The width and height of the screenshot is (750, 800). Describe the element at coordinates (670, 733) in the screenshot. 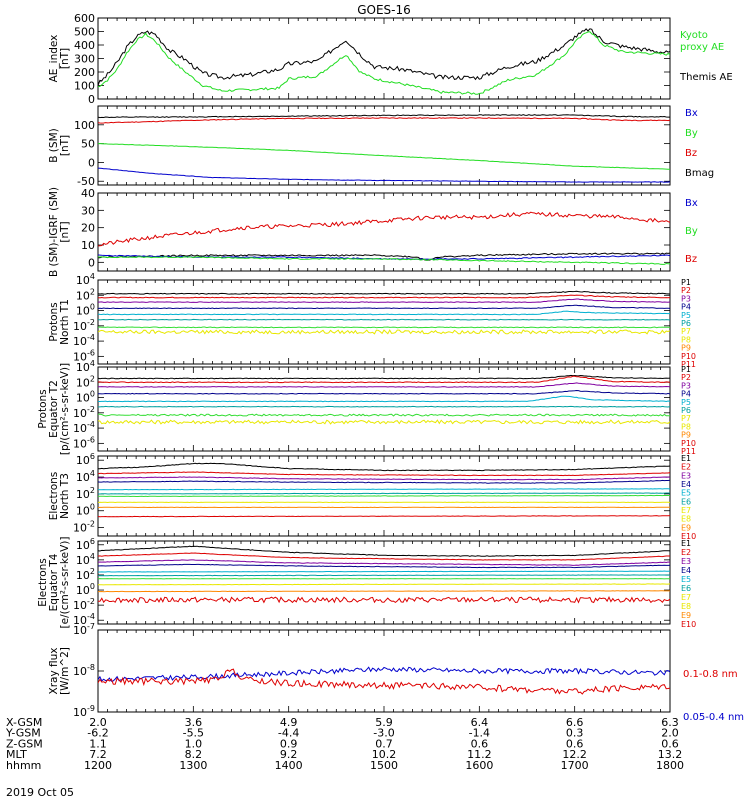

I see `x-row-value: 2.0` at that location.